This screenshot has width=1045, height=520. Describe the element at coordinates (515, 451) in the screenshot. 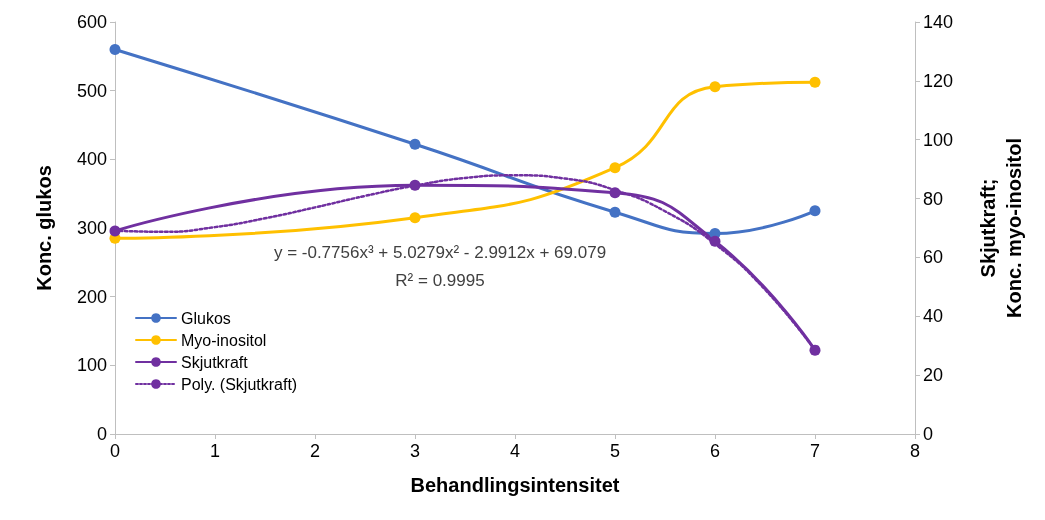

I see `x-tick-label: 4` at that location.